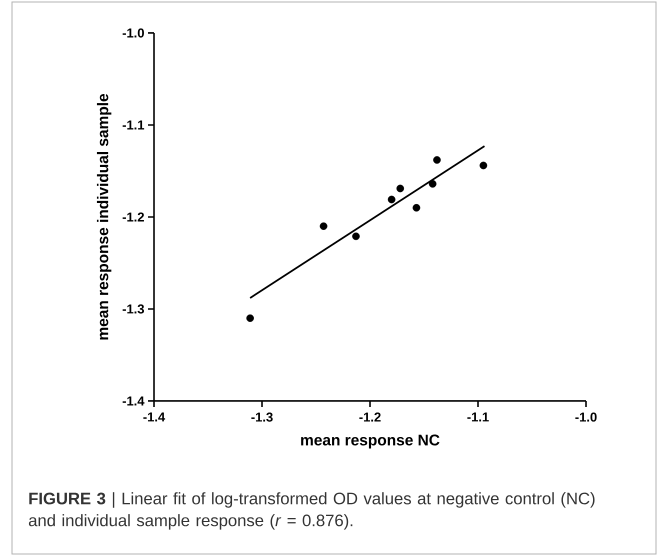 This screenshot has width=668, height=556. Describe the element at coordinates (133, 217) in the screenshot. I see `y-tick-label: -1.2` at that location.